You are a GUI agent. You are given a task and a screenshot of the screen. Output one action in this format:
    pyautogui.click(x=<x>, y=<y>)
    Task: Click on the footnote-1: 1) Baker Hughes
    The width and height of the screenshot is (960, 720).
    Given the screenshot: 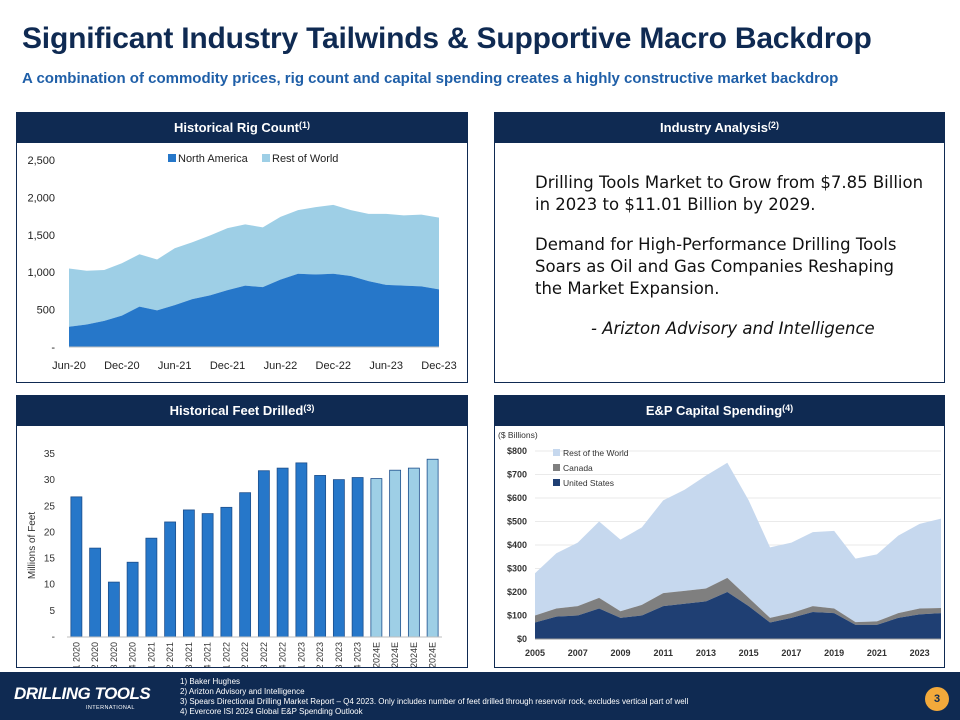 What is the action you would take?
    pyautogui.click(x=210, y=681)
    